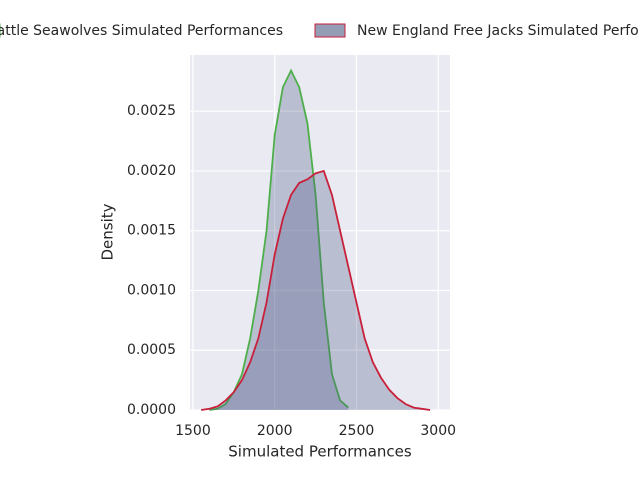 Image resolution: width=640 pixels, height=484 pixels. What do you see at coordinates (151, 111) in the screenshot?
I see `y-tick-label: 0.0025` at bounding box center [151, 111].